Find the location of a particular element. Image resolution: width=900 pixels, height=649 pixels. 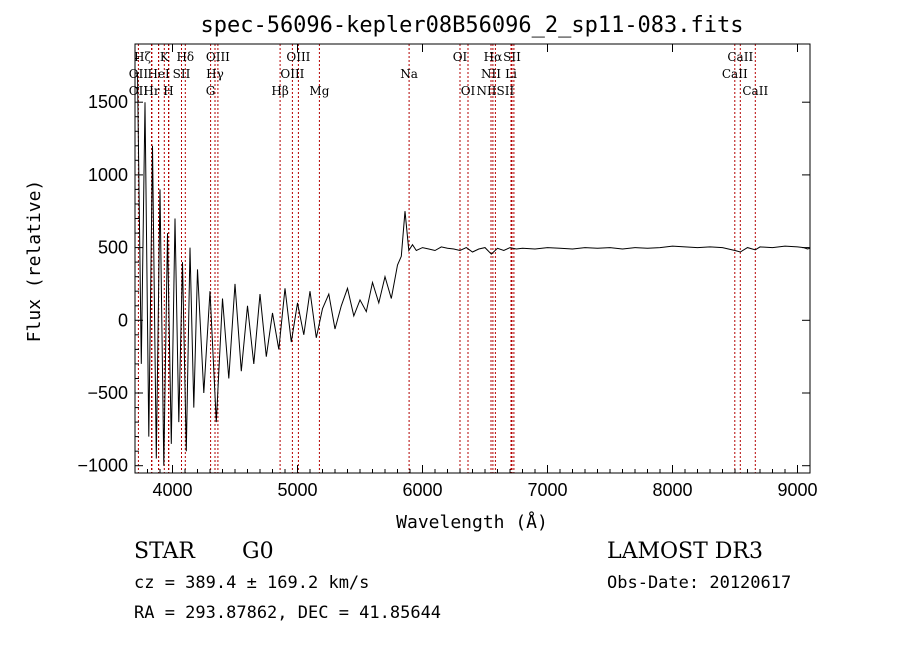

coords-text: RA = 293.87862, DEC = 41.85644 is located at coordinates (288, 613).